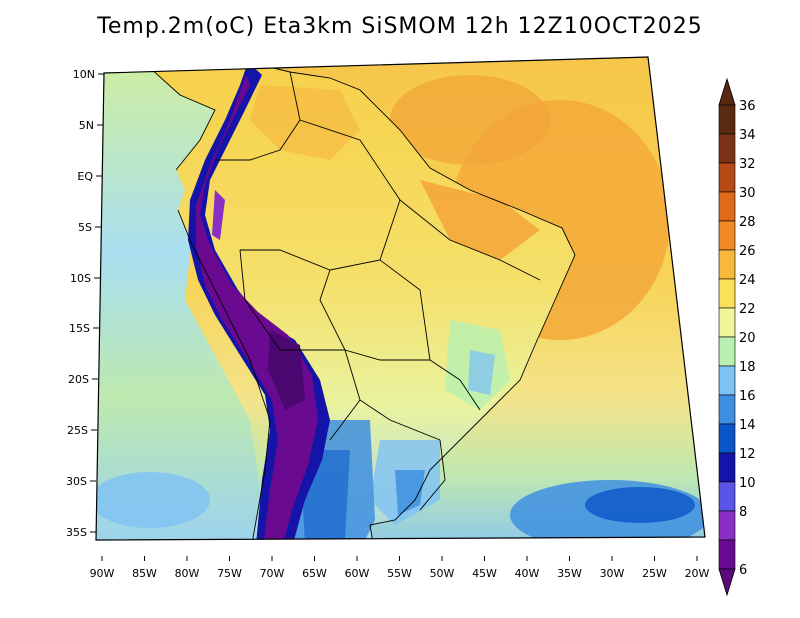  What do you see at coordinates (86, 125) in the screenshot?
I see `lat-tick-label: 5N` at bounding box center [86, 125].